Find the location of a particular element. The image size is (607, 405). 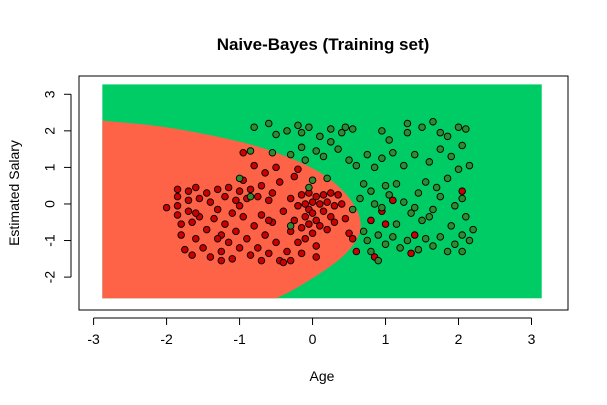

y-tick-label: 1 is located at coordinates (50, 167).